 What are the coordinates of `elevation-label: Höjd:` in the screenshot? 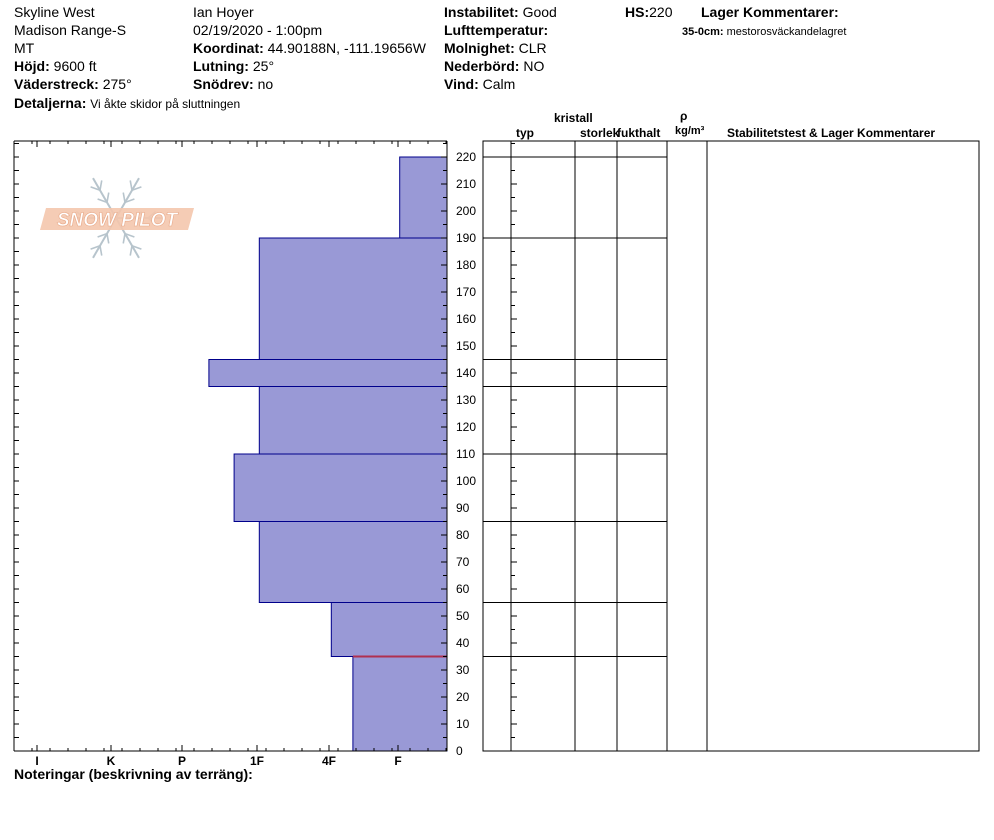 It's located at (32, 66).